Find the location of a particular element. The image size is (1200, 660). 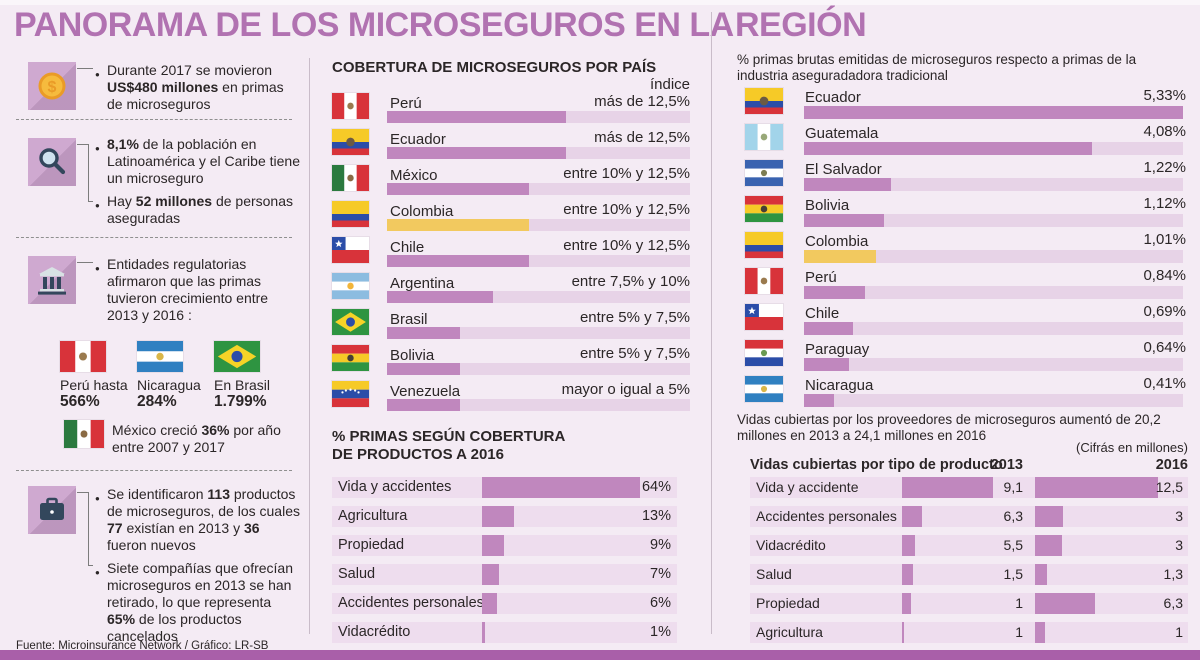

elsalvador-flag-icon is located at coordinates (764, 173).